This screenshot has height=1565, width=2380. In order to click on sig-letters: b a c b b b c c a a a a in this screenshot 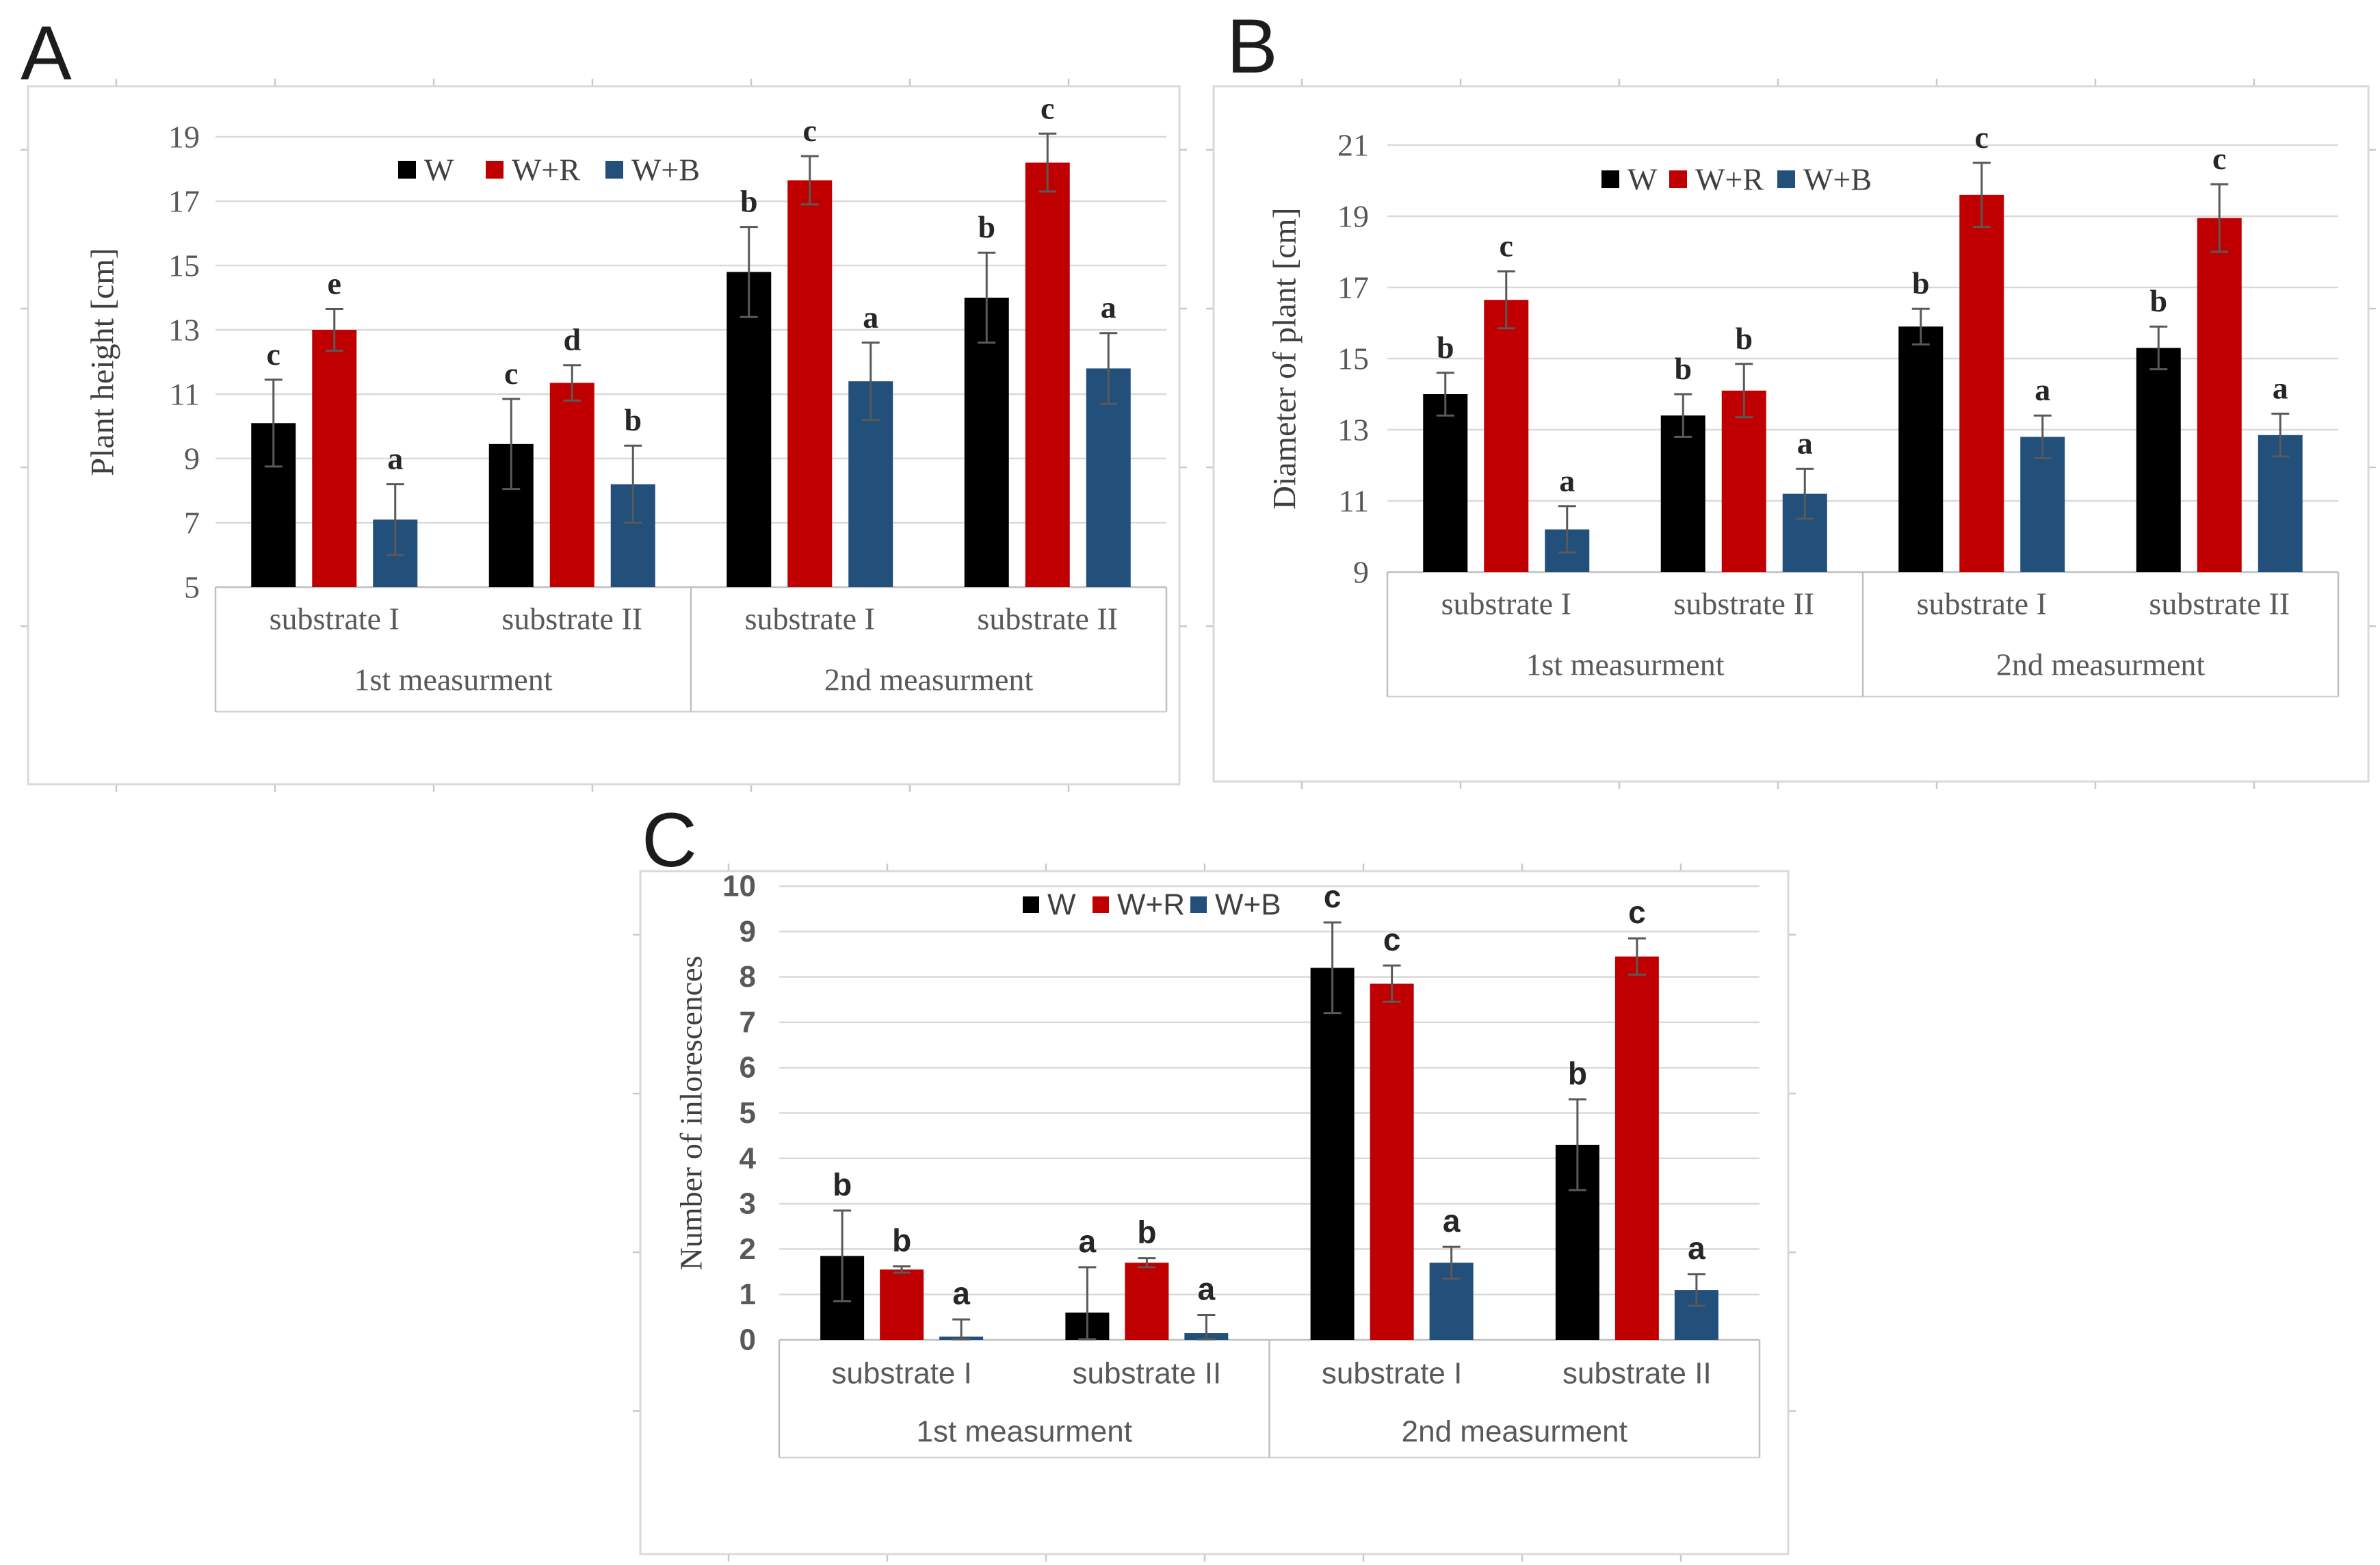, I will do `click(1269, 1095)`.